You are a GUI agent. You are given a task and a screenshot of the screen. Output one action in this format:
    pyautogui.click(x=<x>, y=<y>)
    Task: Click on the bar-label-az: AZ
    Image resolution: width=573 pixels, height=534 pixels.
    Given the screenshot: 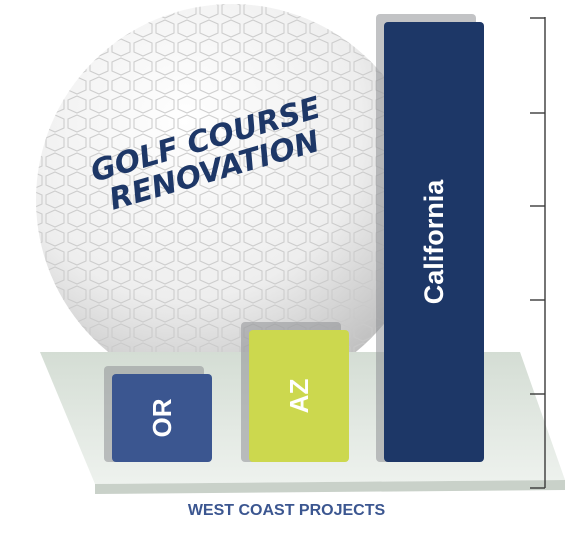 What is the action you would take?
    pyautogui.click(x=299, y=396)
    